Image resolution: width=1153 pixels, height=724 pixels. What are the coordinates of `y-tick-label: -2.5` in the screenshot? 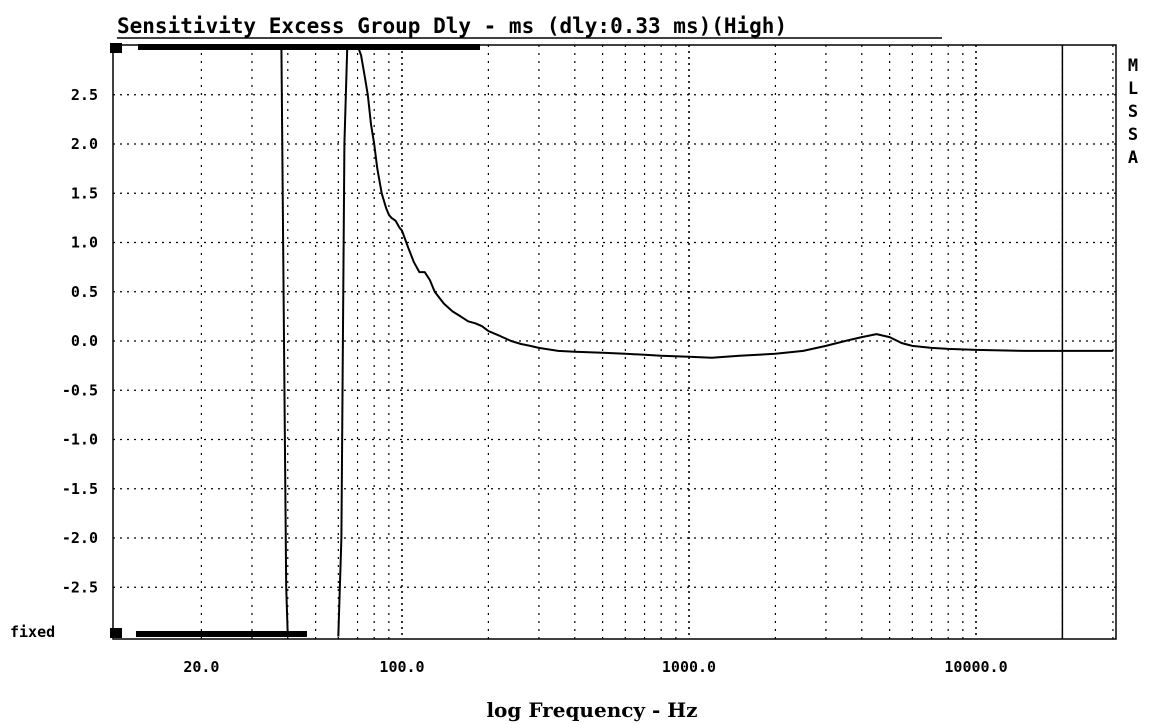 It's located at (80, 587).